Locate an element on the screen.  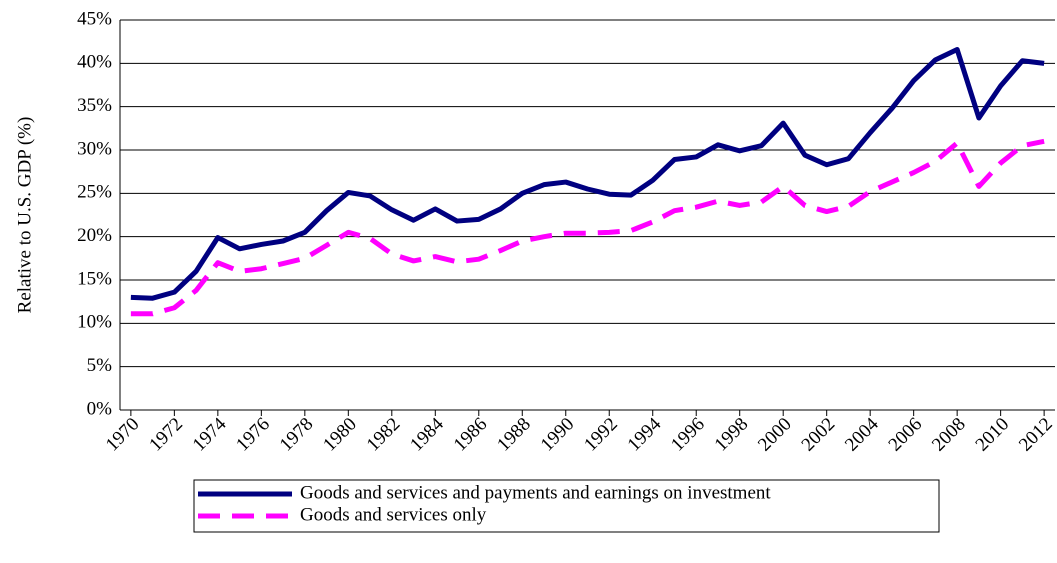
x-tick-label: 1998 is located at coordinates (732, 435).